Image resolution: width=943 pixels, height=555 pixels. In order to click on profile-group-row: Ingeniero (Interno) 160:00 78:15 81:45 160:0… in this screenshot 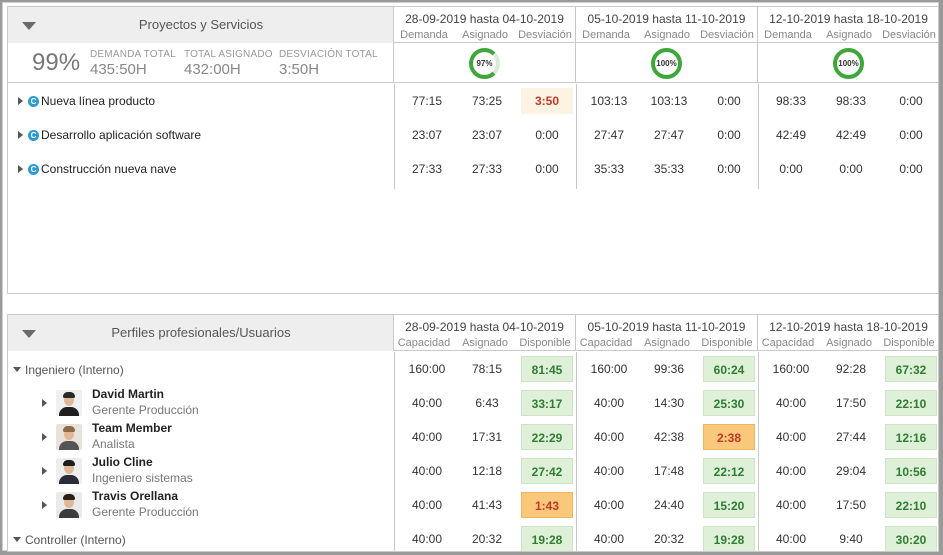, I will do `click(473, 369)`.